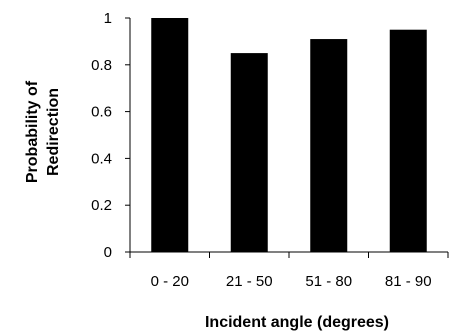 The image size is (461, 333). What do you see at coordinates (101, 65) in the screenshot?
I see `y-tick-label: 0.8` at bounding box center [101, 65].